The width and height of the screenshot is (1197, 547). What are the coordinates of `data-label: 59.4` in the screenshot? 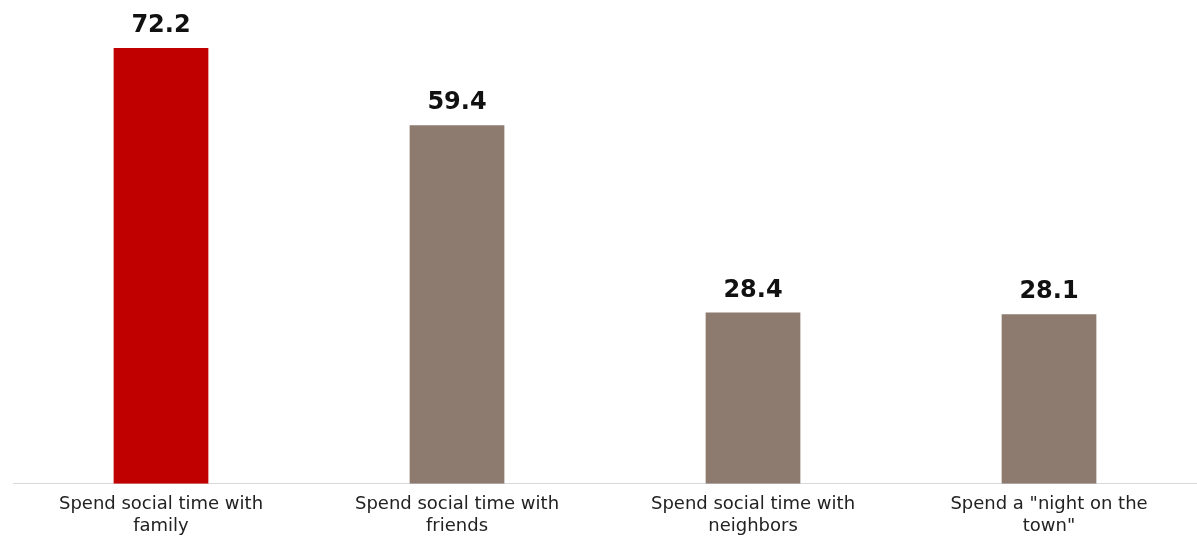 It's located at (457, 101).